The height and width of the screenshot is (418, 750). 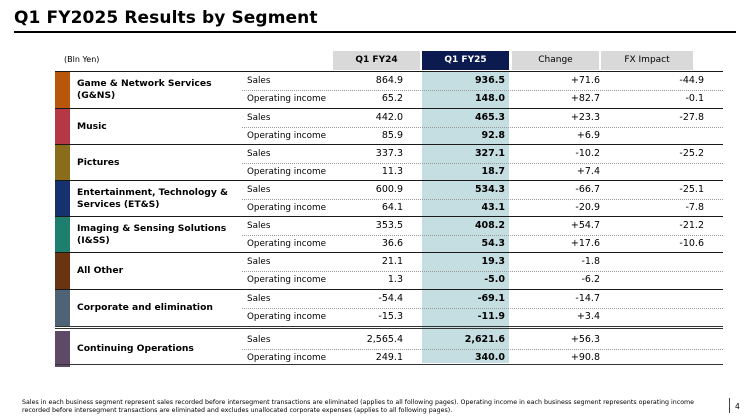 What do you see at coordinates (694, 98) in the screenshot?
I see `fx-impact-value: -0.1` at bounding box center [694, 98].